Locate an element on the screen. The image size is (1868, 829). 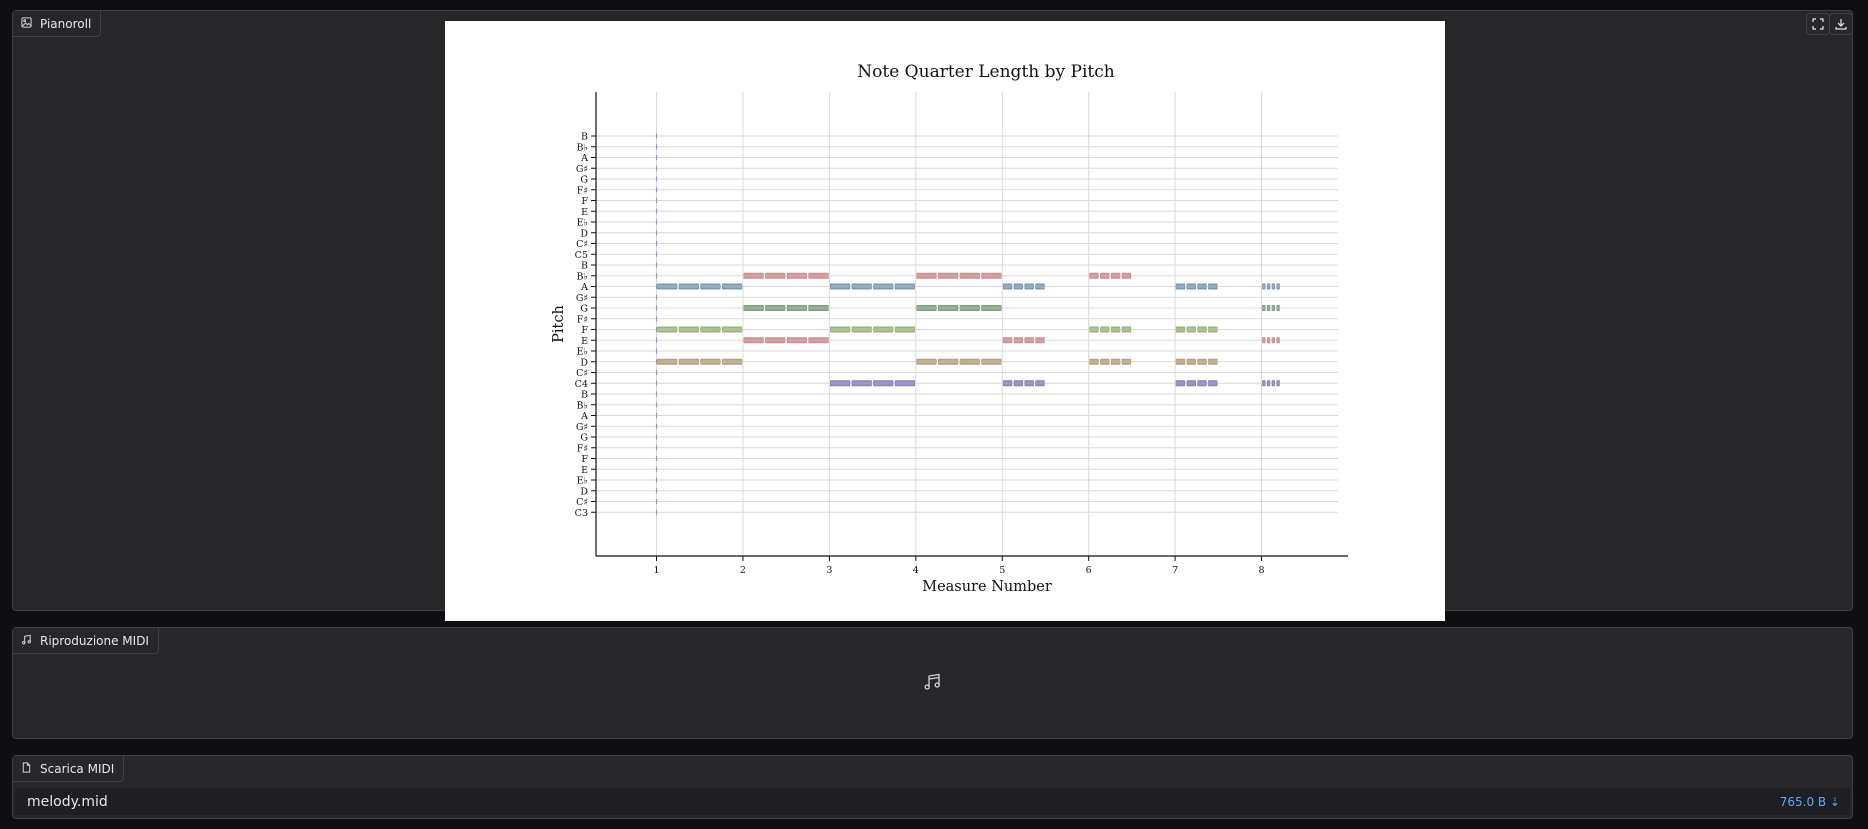
file-icon is located at coordinates (26, 768).